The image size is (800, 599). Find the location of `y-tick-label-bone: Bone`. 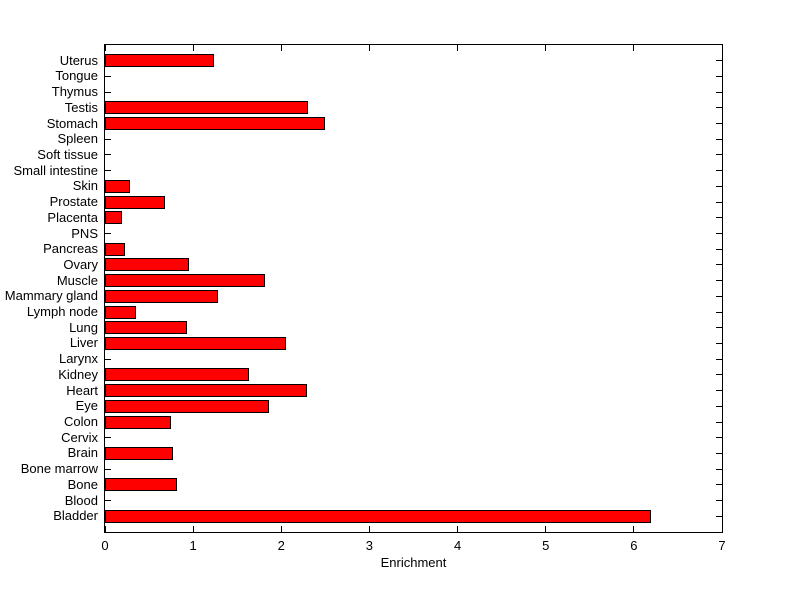

y-tick-label-bone: Bone is located at coordinates (82, 484).